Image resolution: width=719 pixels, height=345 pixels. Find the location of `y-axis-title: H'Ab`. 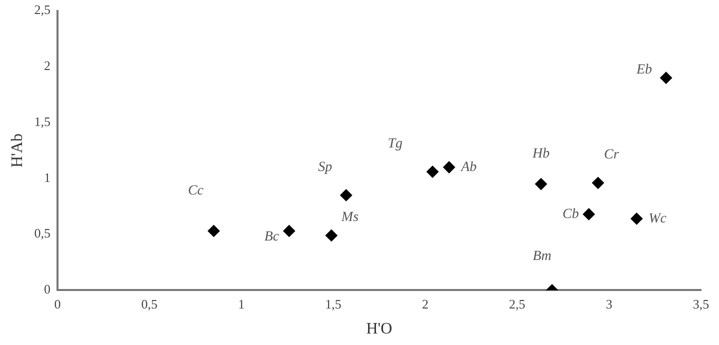

y-axis-title: H'Ab is located at coordinates (17, 151).